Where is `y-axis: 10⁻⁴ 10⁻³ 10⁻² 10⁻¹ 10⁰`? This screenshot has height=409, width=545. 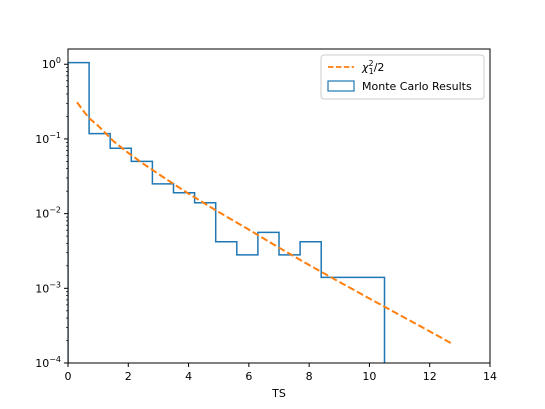 y-axis: 10⁻⁴ 10⁻³ 10⁻² 10⁻¹ 10⁰ is located at coordinates (51, 213).